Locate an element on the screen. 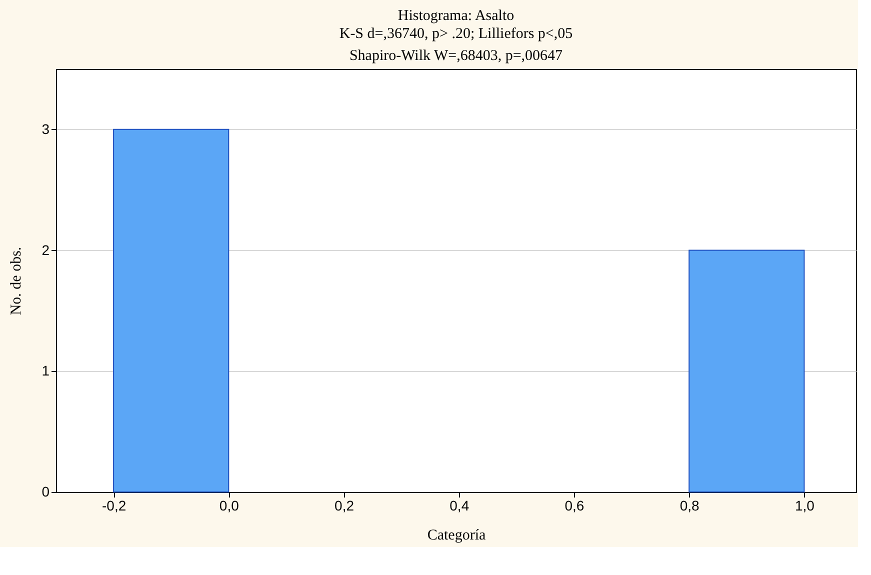 The height and width of the screenshot is (575, 871). y-tick-label: 3 is located at coordinates (46, 128).